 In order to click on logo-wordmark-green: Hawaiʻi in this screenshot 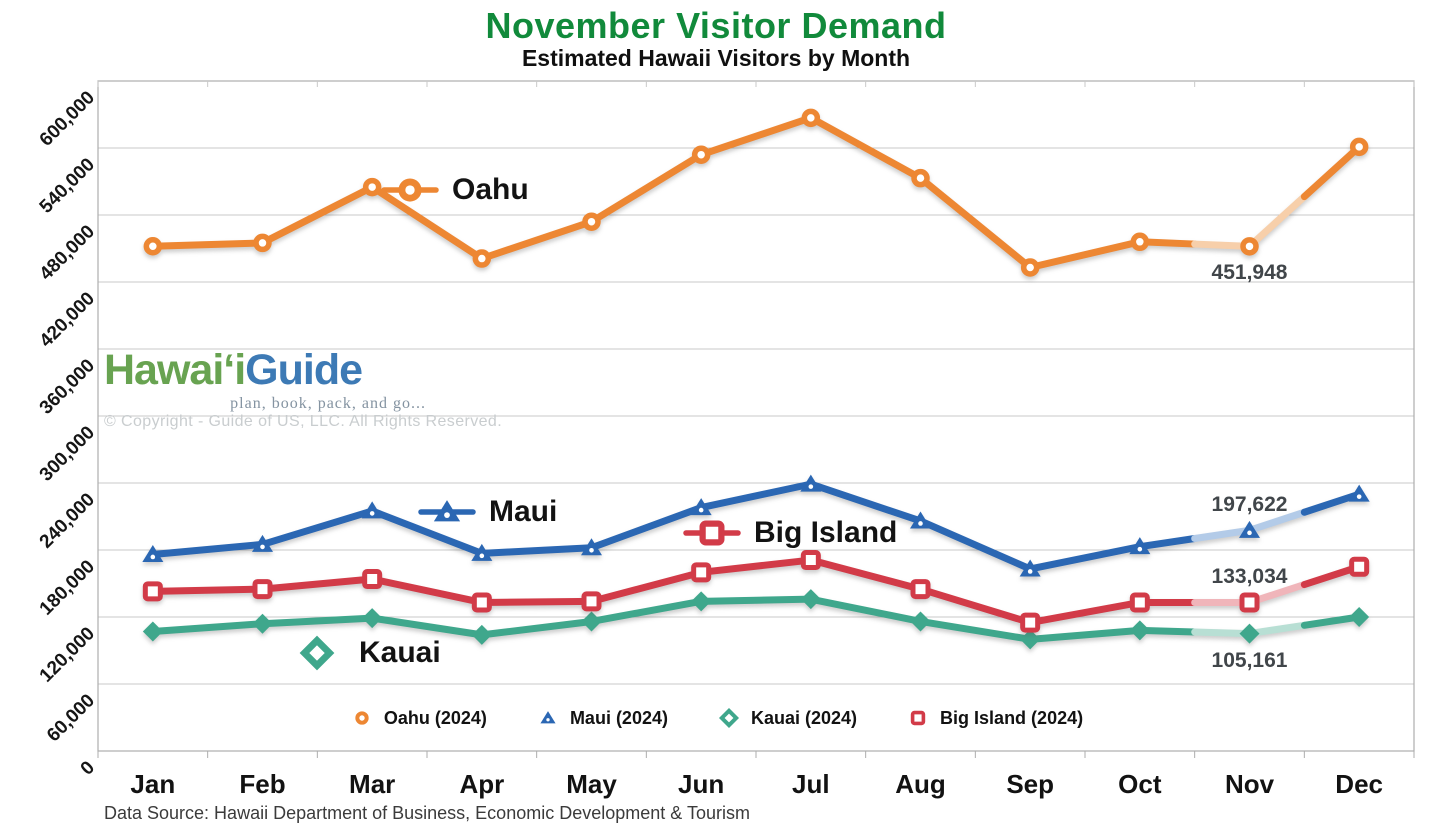, I will do `click(175, 370)`.